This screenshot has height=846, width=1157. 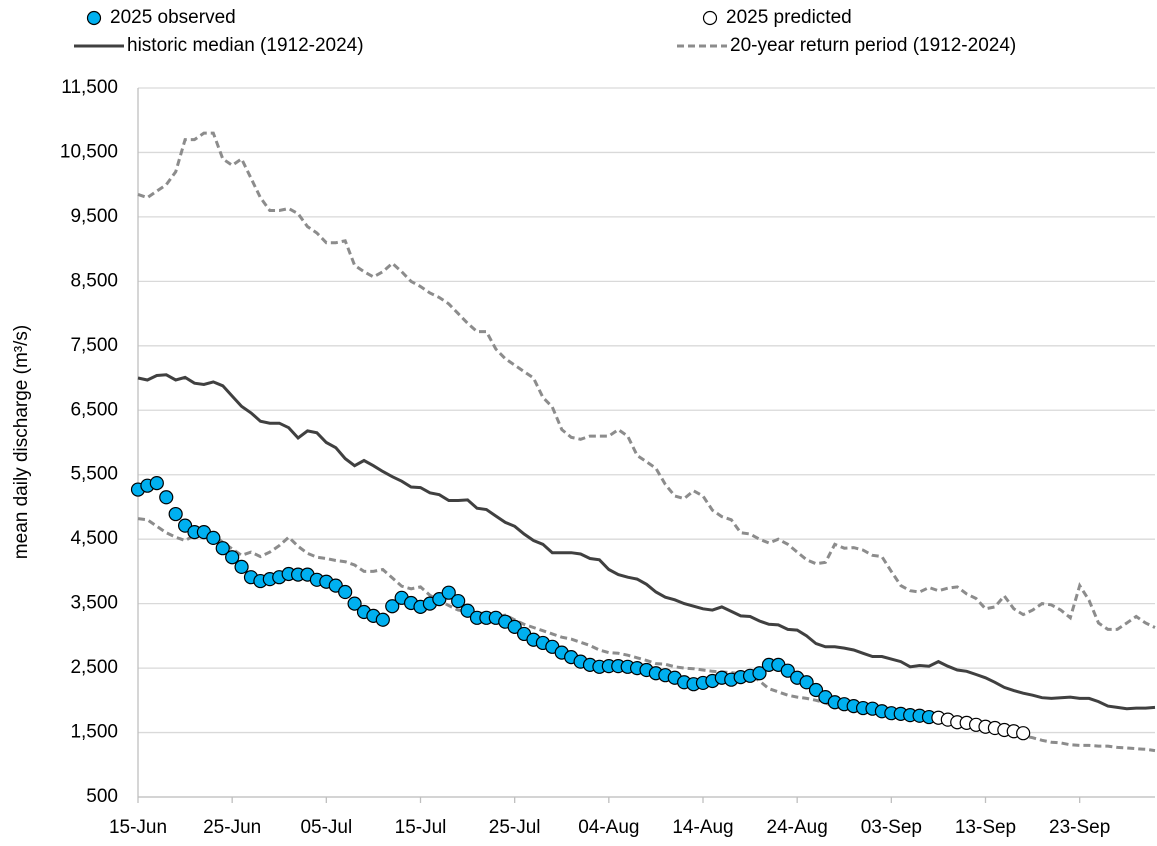 I want to click on legend-label: 2025 predicted, so click(x=789, y=17).